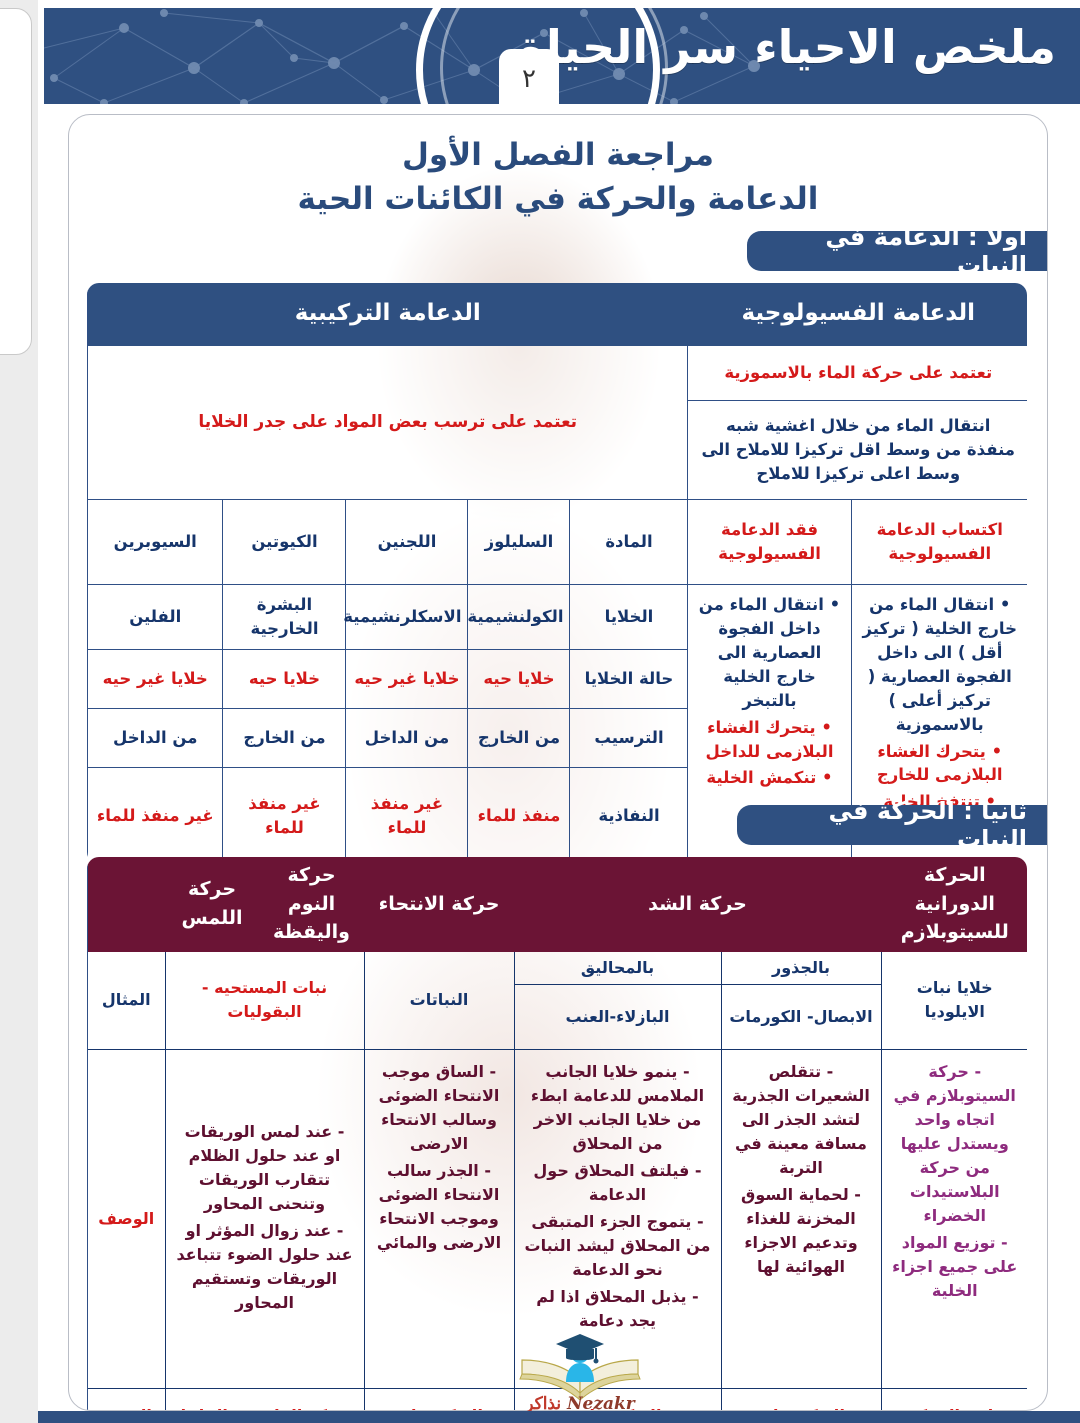 The image size is (1080, 1423). I want to click on physiological-definition-short: تعتمد على حركة الماء بالاسموزية, so click(857, 373).